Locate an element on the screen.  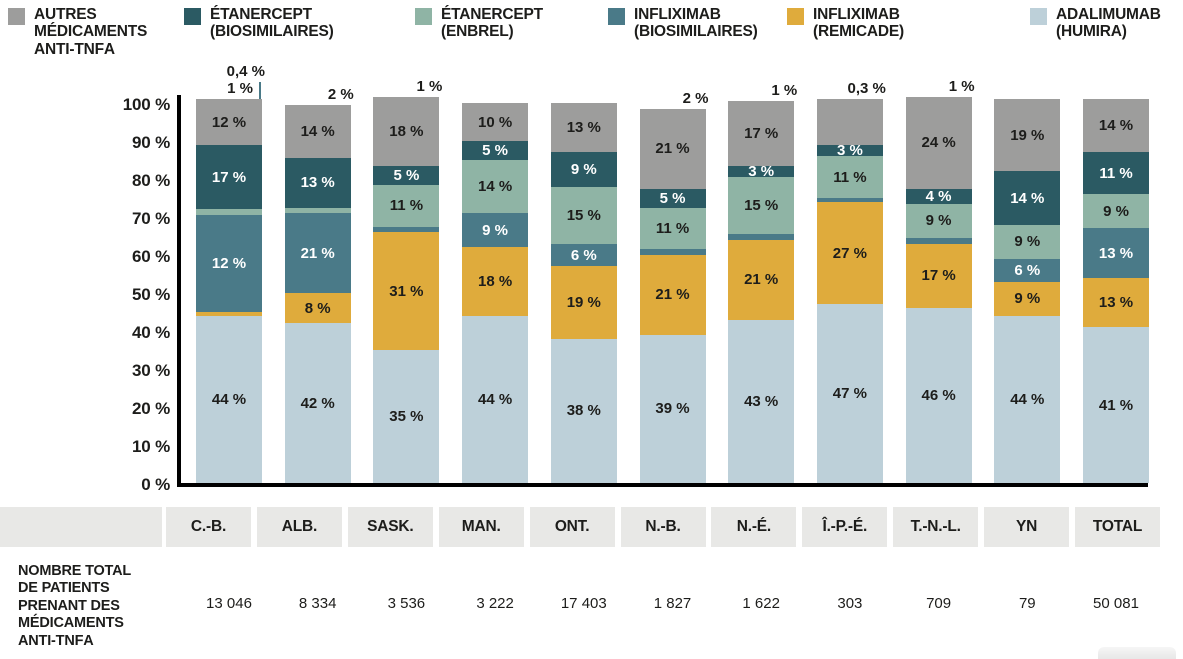
legend-item-autres: AUTRES MÉDICAMENTS ANTI-TNFα is located at coordinates (77, 32).